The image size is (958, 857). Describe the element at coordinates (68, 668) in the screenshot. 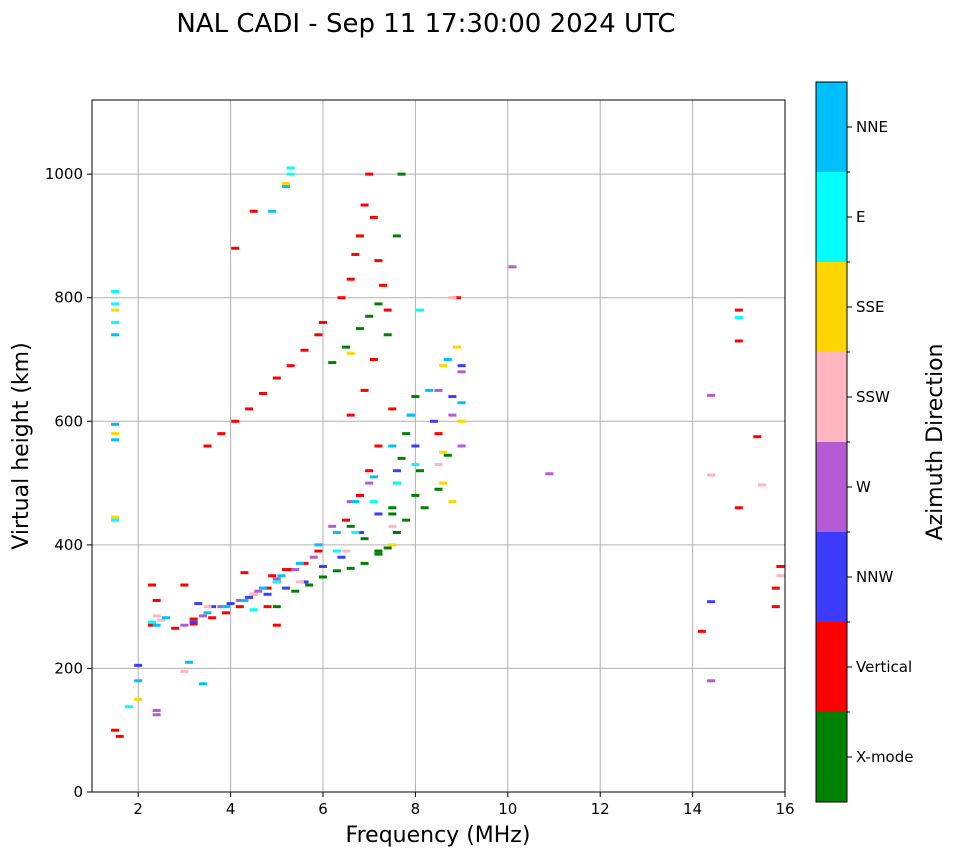

I see `y-tick-label: 200` at that location.